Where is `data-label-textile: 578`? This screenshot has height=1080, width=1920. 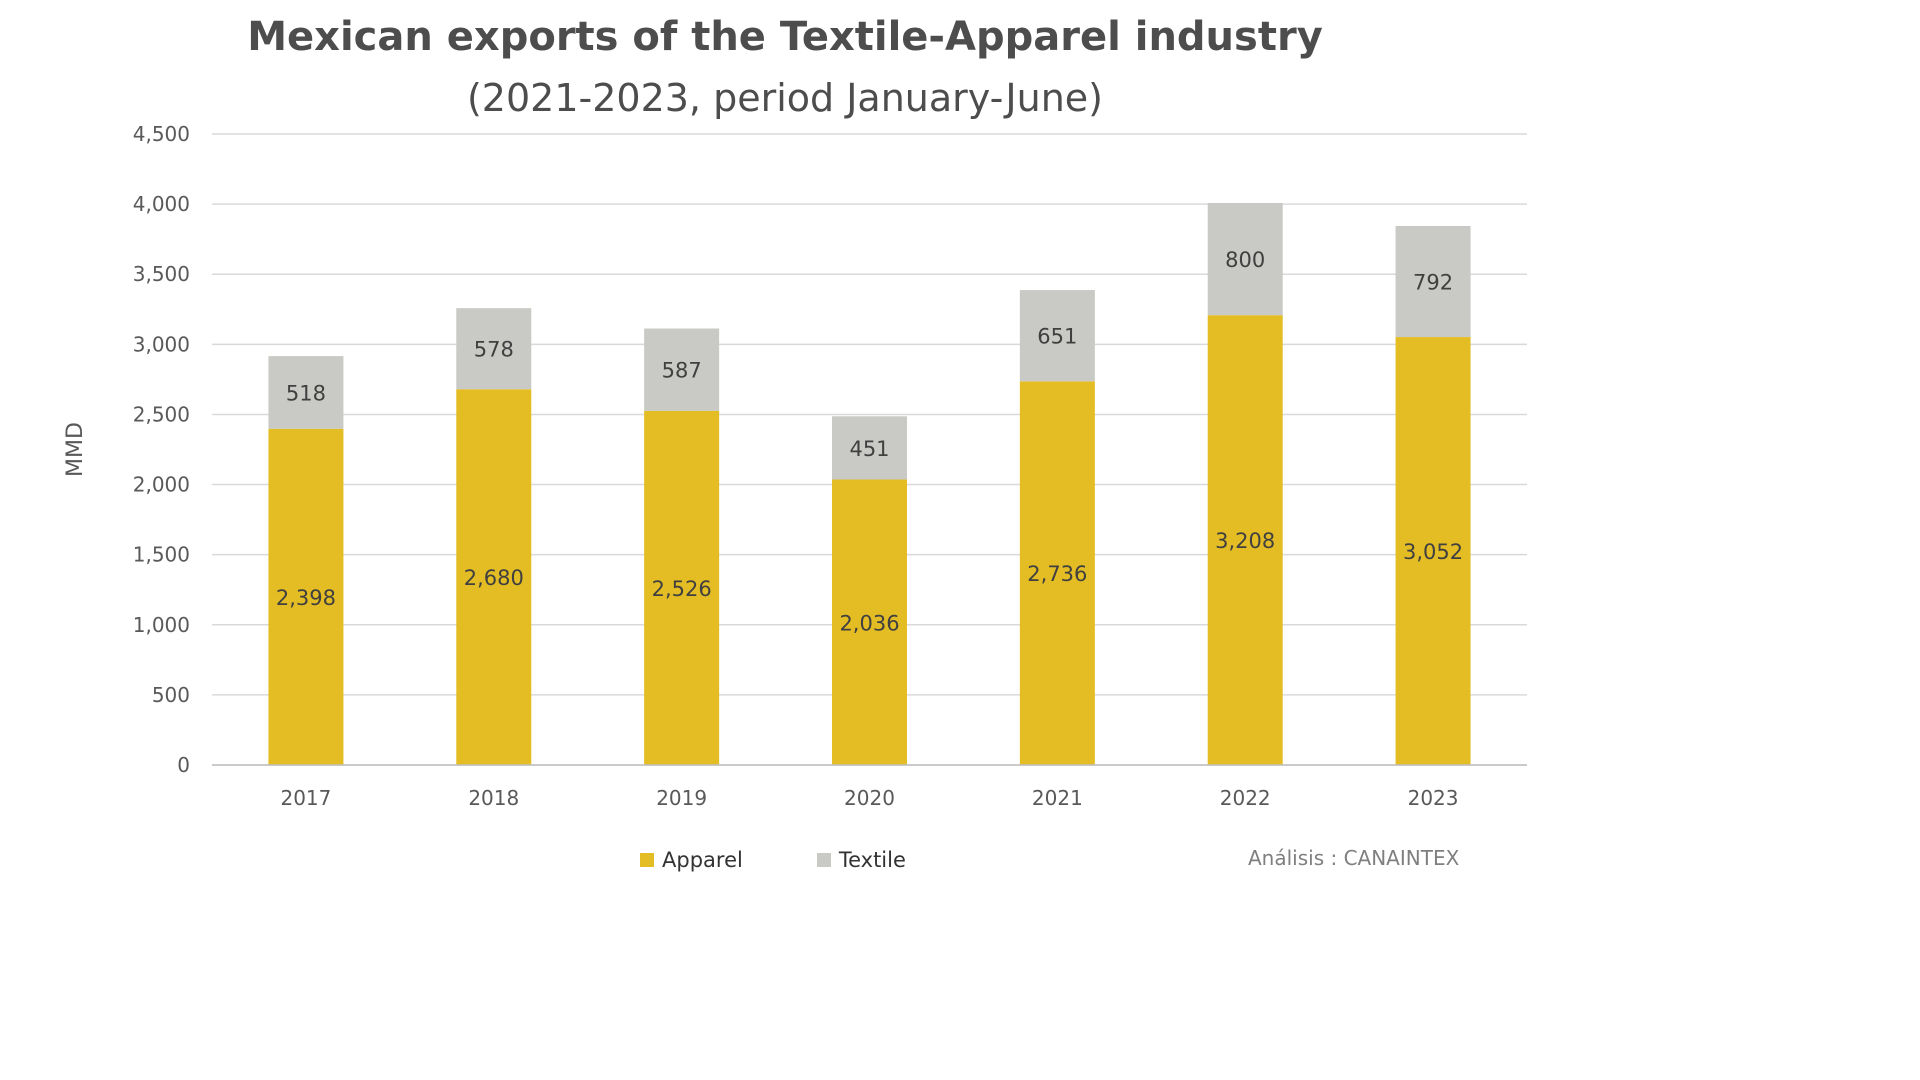
data-label-textile: 578 is located at coordinates (494, 350).